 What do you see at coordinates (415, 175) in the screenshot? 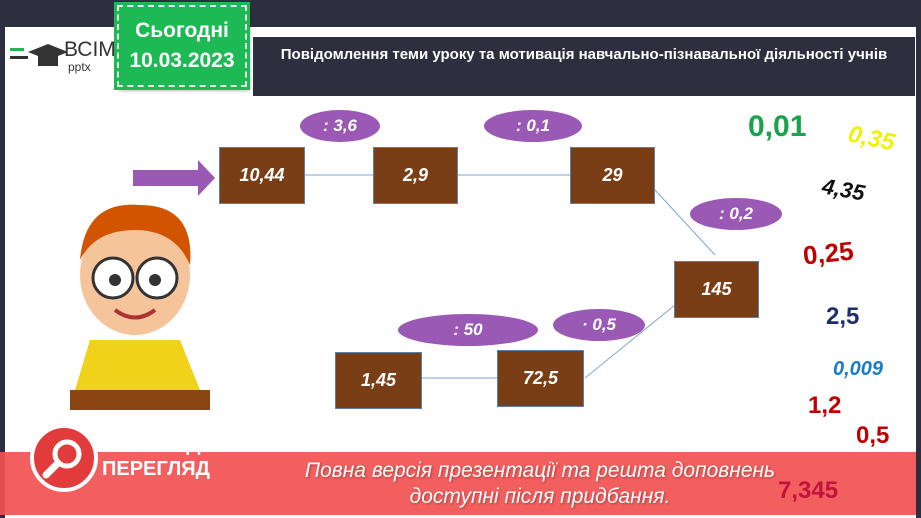
I see `chain-box: 2,9` at bounding box center [415, 175].